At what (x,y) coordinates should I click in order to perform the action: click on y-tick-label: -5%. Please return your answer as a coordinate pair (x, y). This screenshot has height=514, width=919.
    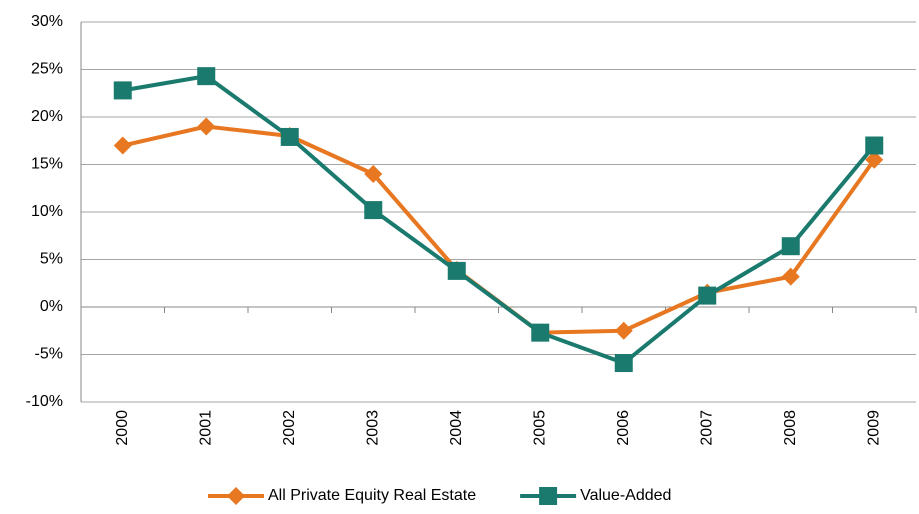
    Looking at the image, I should click on (49, 354).